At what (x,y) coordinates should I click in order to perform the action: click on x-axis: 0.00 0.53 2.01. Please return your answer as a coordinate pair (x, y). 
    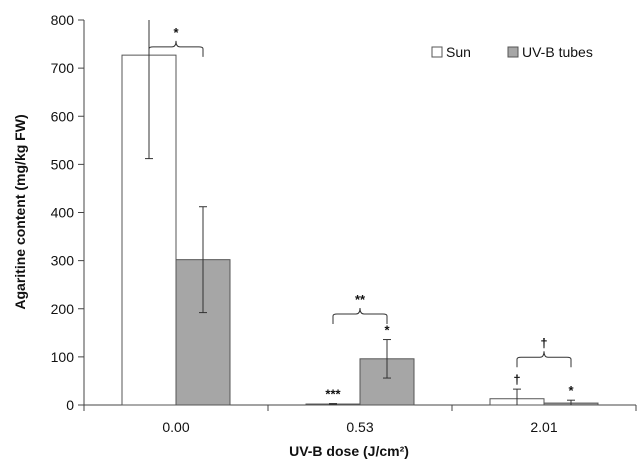
    Looking at the image, I should click on (360, 419).